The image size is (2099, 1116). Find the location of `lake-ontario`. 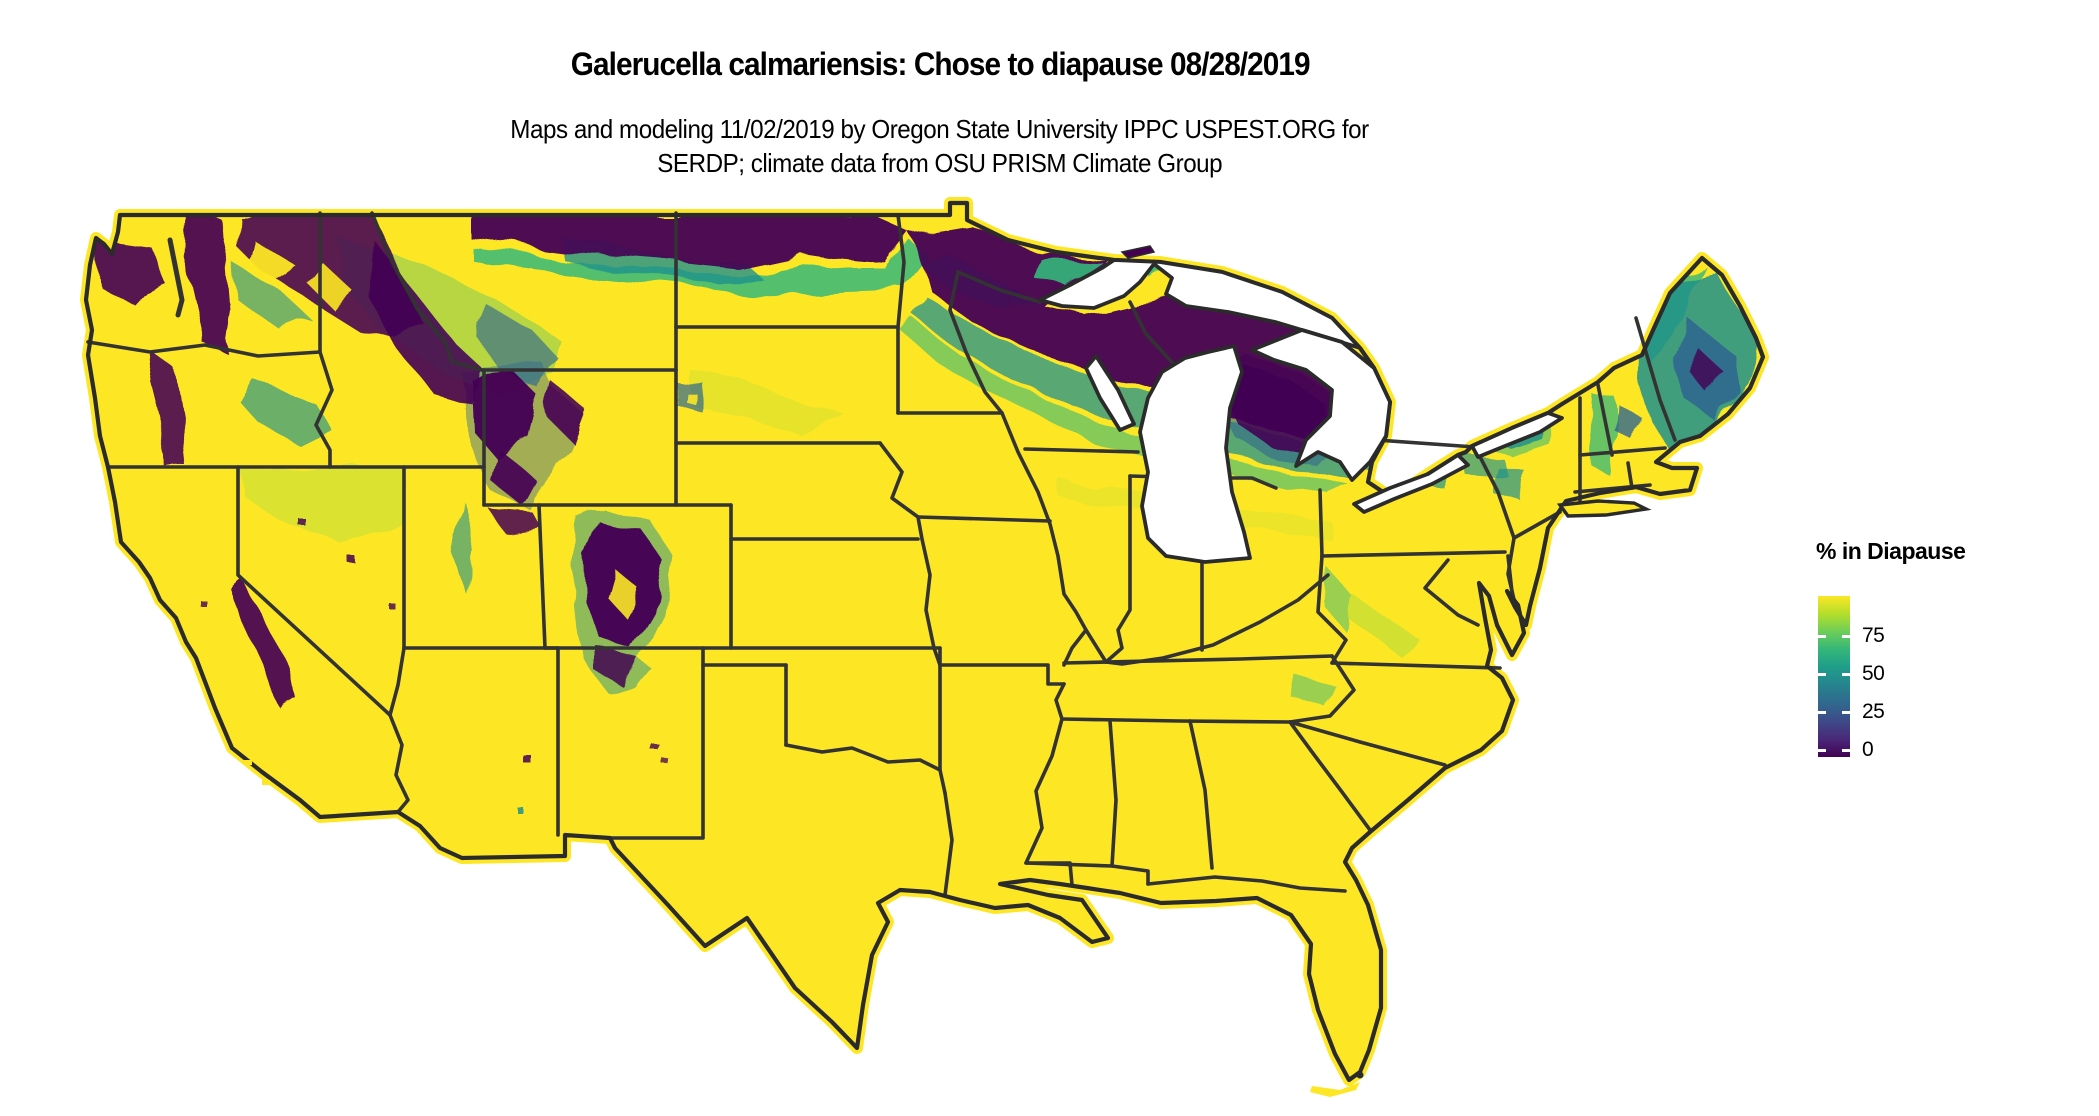

lake-ontario is located at coordinates (1517, 435).